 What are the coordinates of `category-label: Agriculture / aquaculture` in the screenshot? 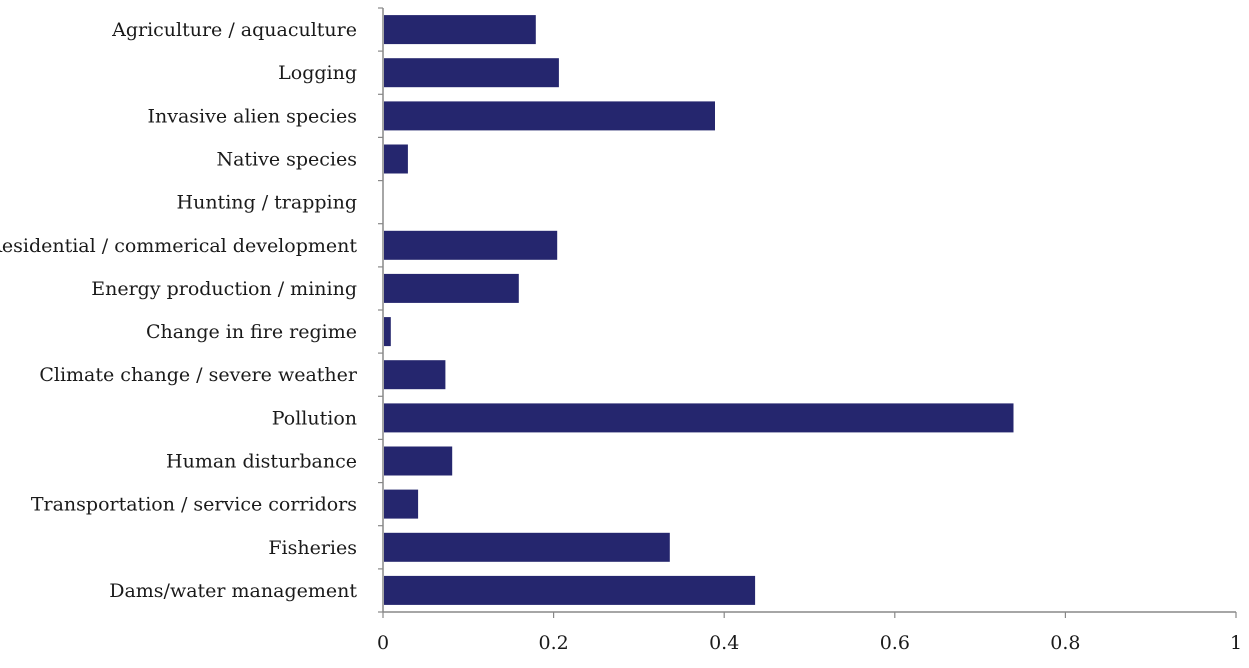 It's located at (234, 30).